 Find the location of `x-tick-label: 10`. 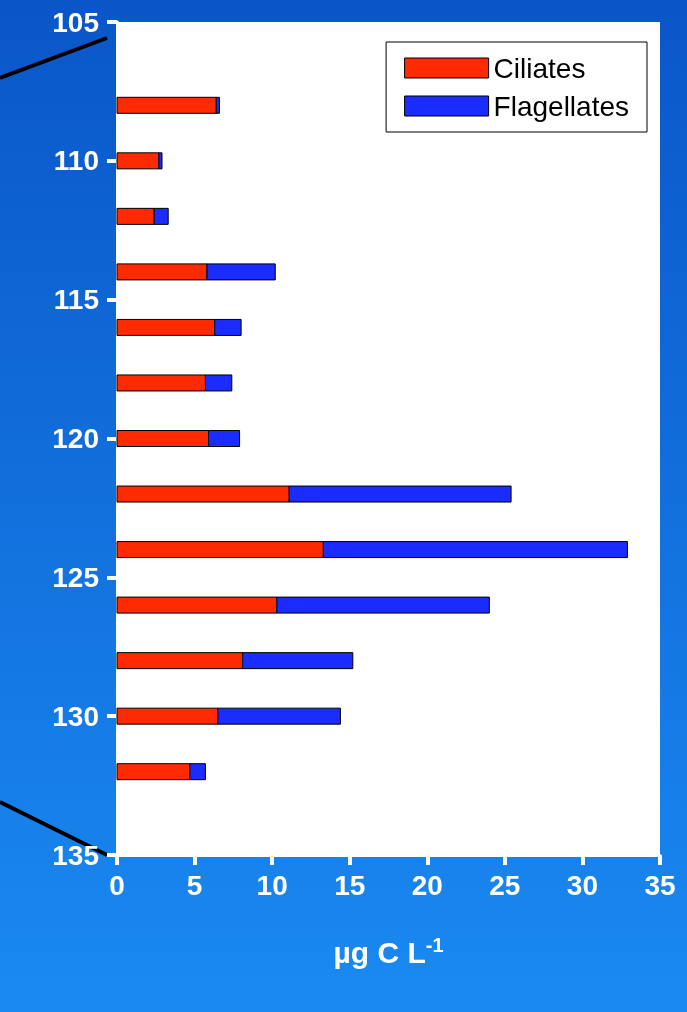

x-tick-label: 10 is located at coordinates (272, 885).